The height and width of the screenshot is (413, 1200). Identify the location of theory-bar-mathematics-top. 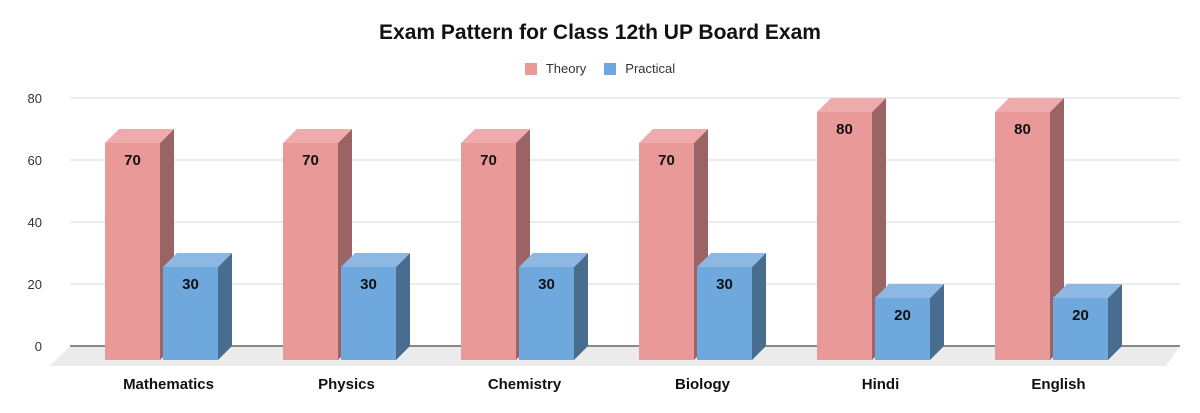
(139, 136).